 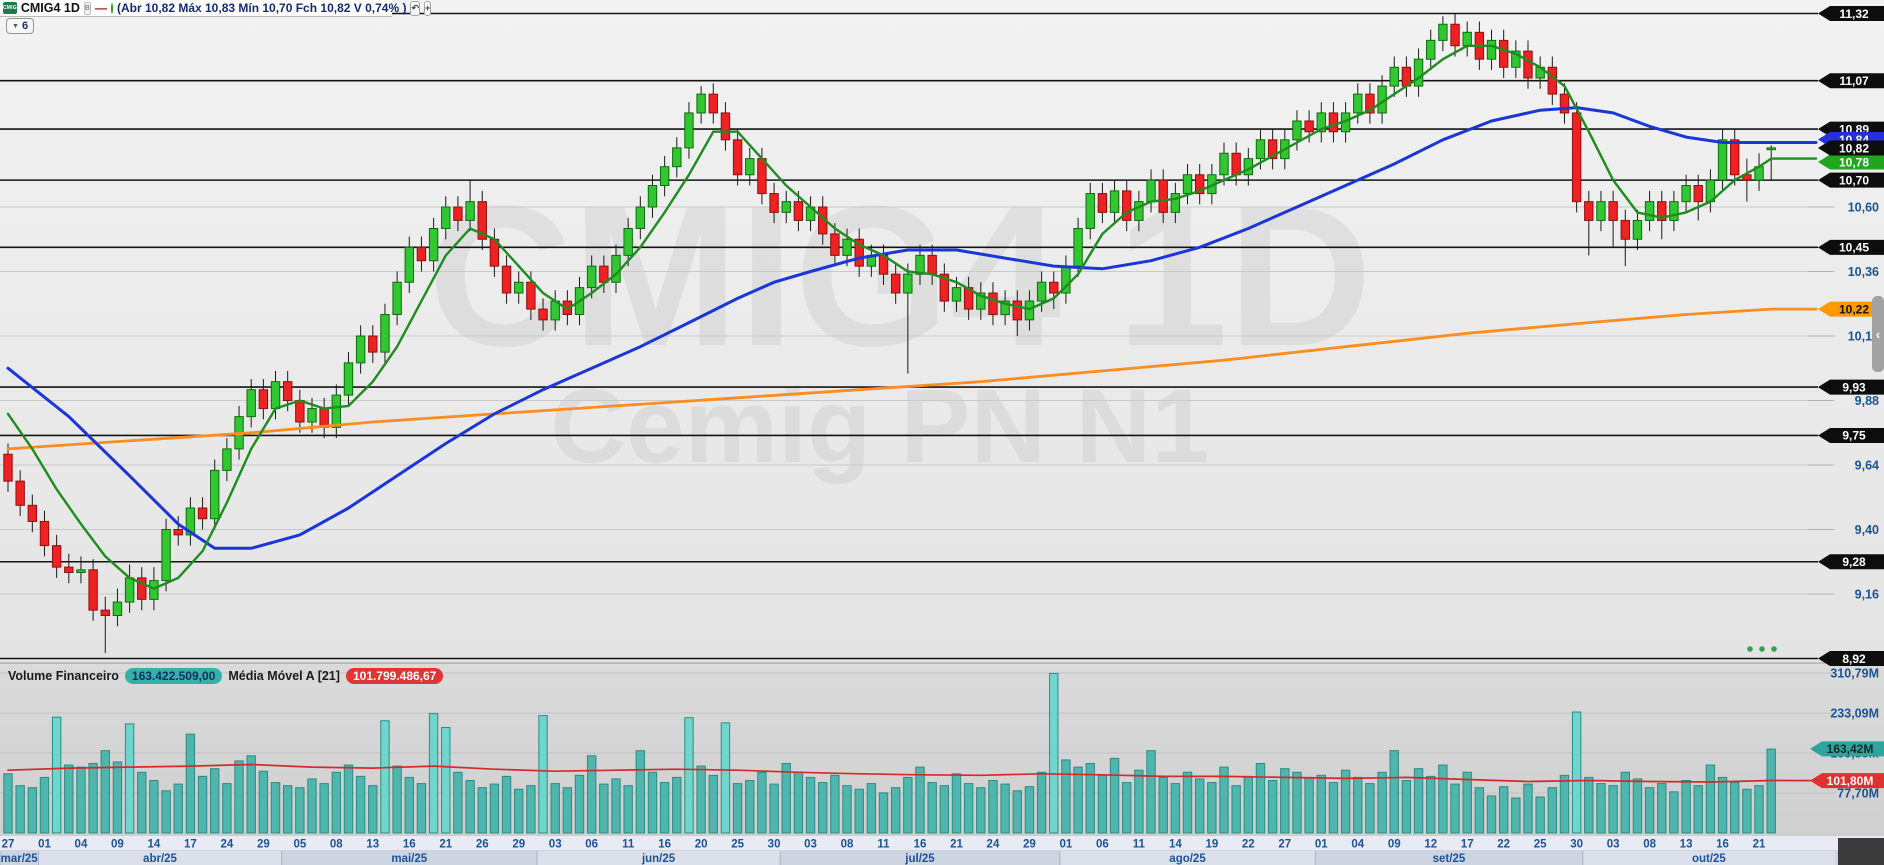 What do you see at coordinates (415, 8) in the screenshot?
I see `undo-button: ↶` at bounding box center [415, 8].